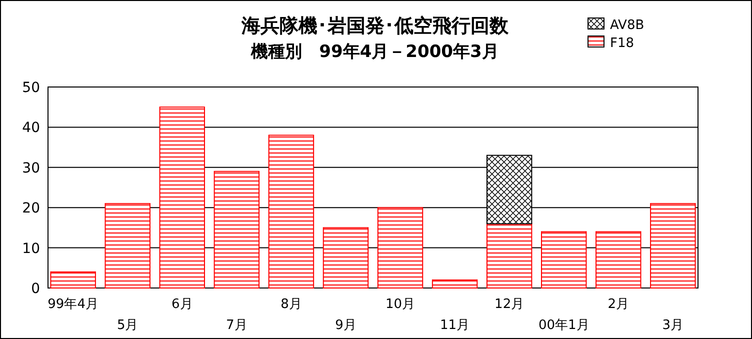 This screenshot has width=752, height=339. I want to click on x-tick-label: 5月, so click(127, 325).